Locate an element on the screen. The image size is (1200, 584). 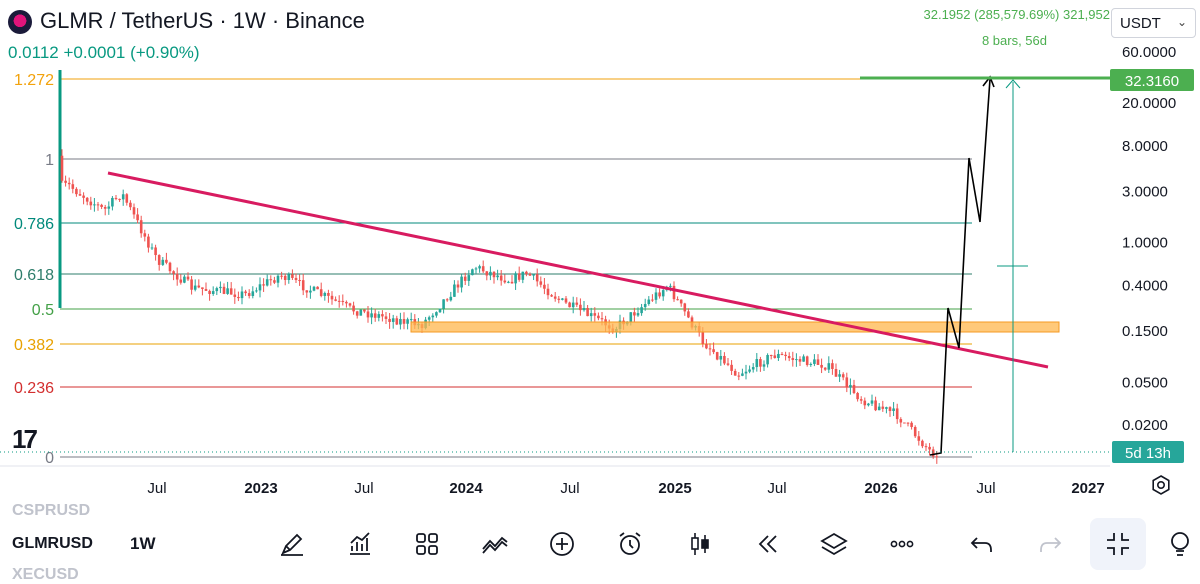
symbol-list-item-prev: CSPRUSD is located at coordinates (51, 510).